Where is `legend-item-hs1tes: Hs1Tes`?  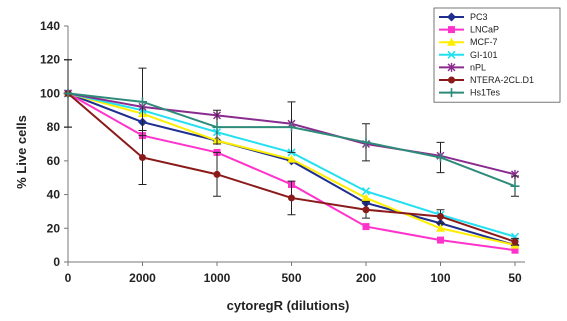
legend-item-hs1tes: Hs1Tes is located at coordinates (470, 93).